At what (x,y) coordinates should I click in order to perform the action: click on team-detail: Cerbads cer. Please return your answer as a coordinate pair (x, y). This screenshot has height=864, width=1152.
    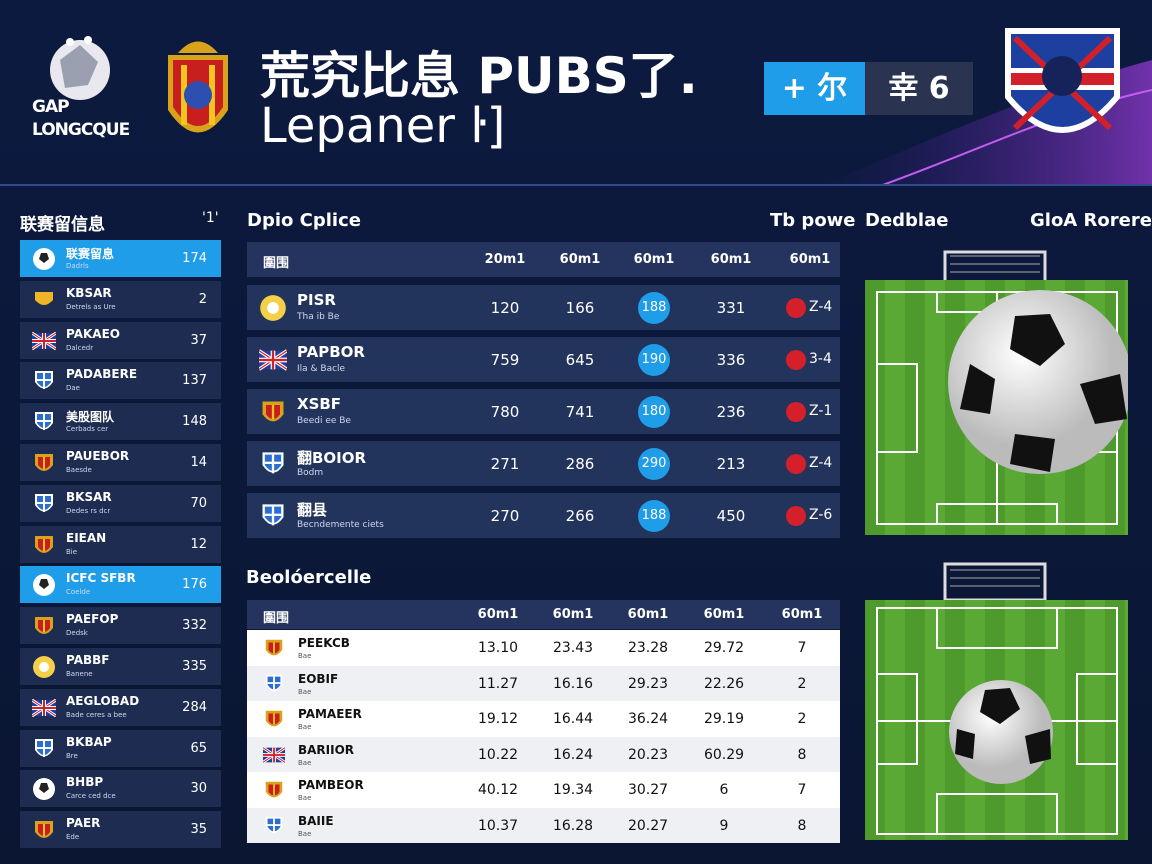
    Looking at the image, I should click on (87, 429).